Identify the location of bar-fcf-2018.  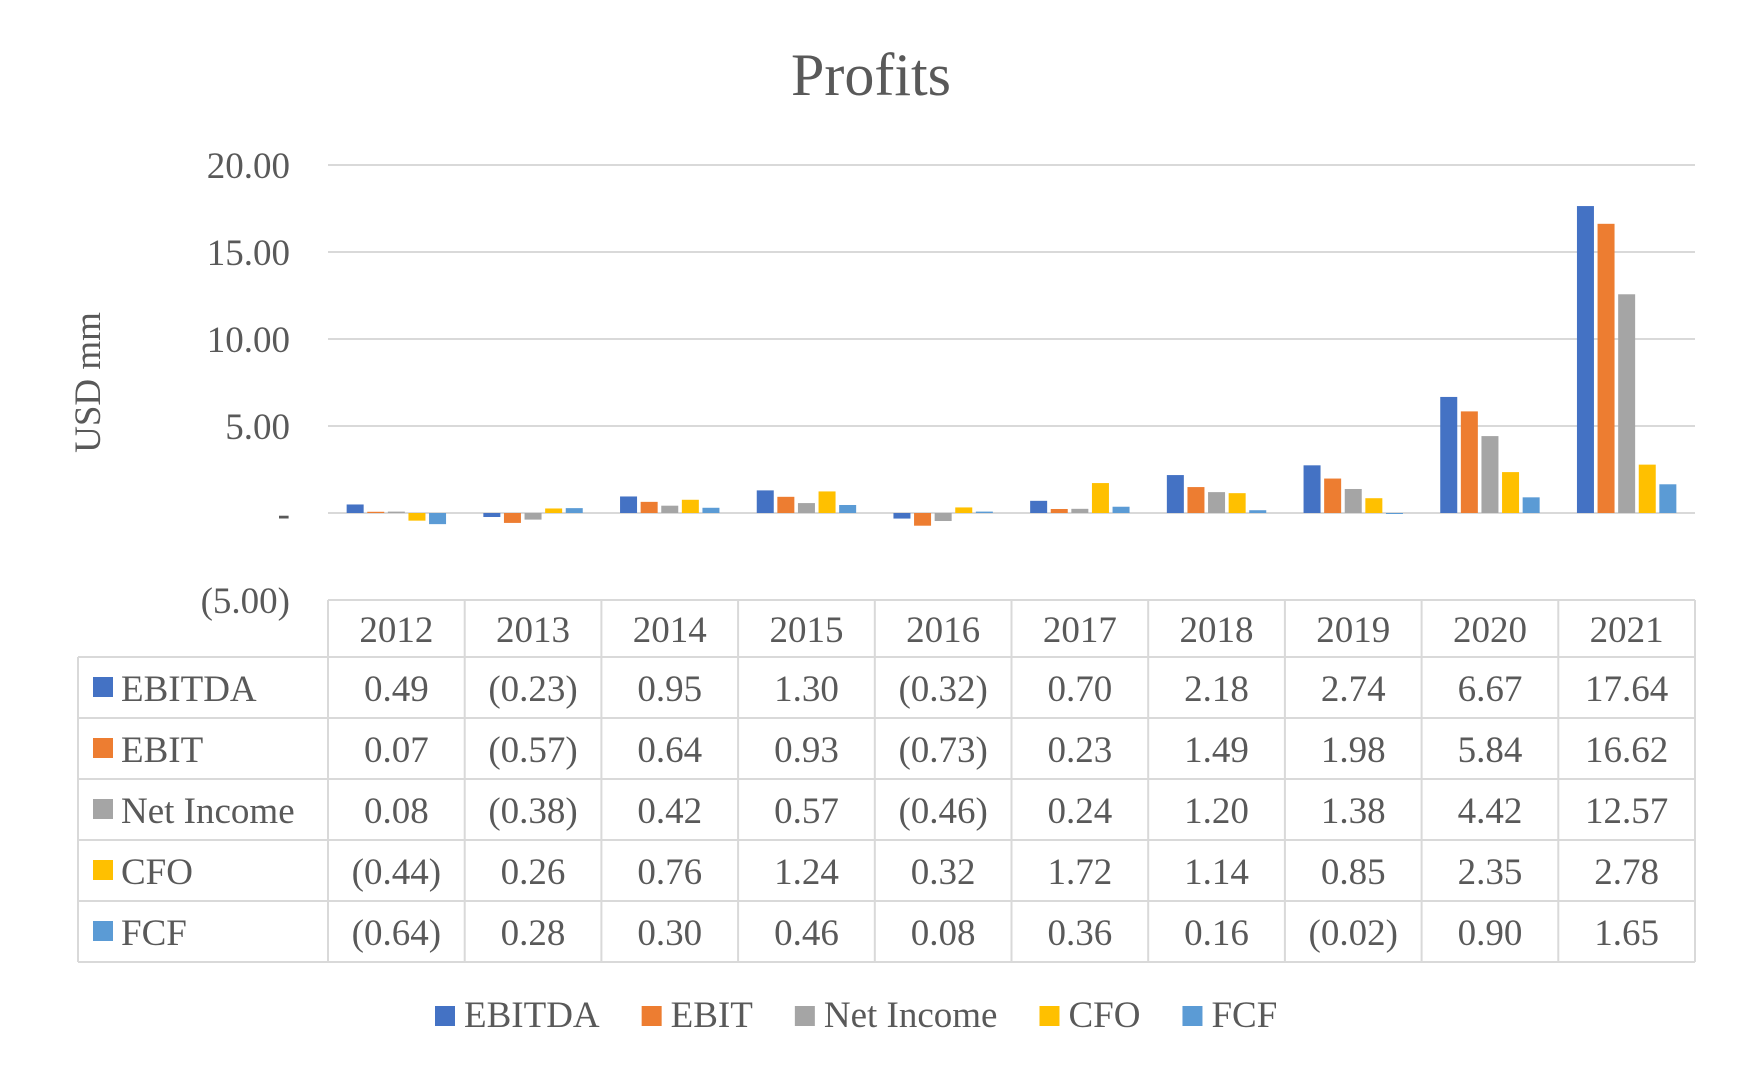
(1258, 511).